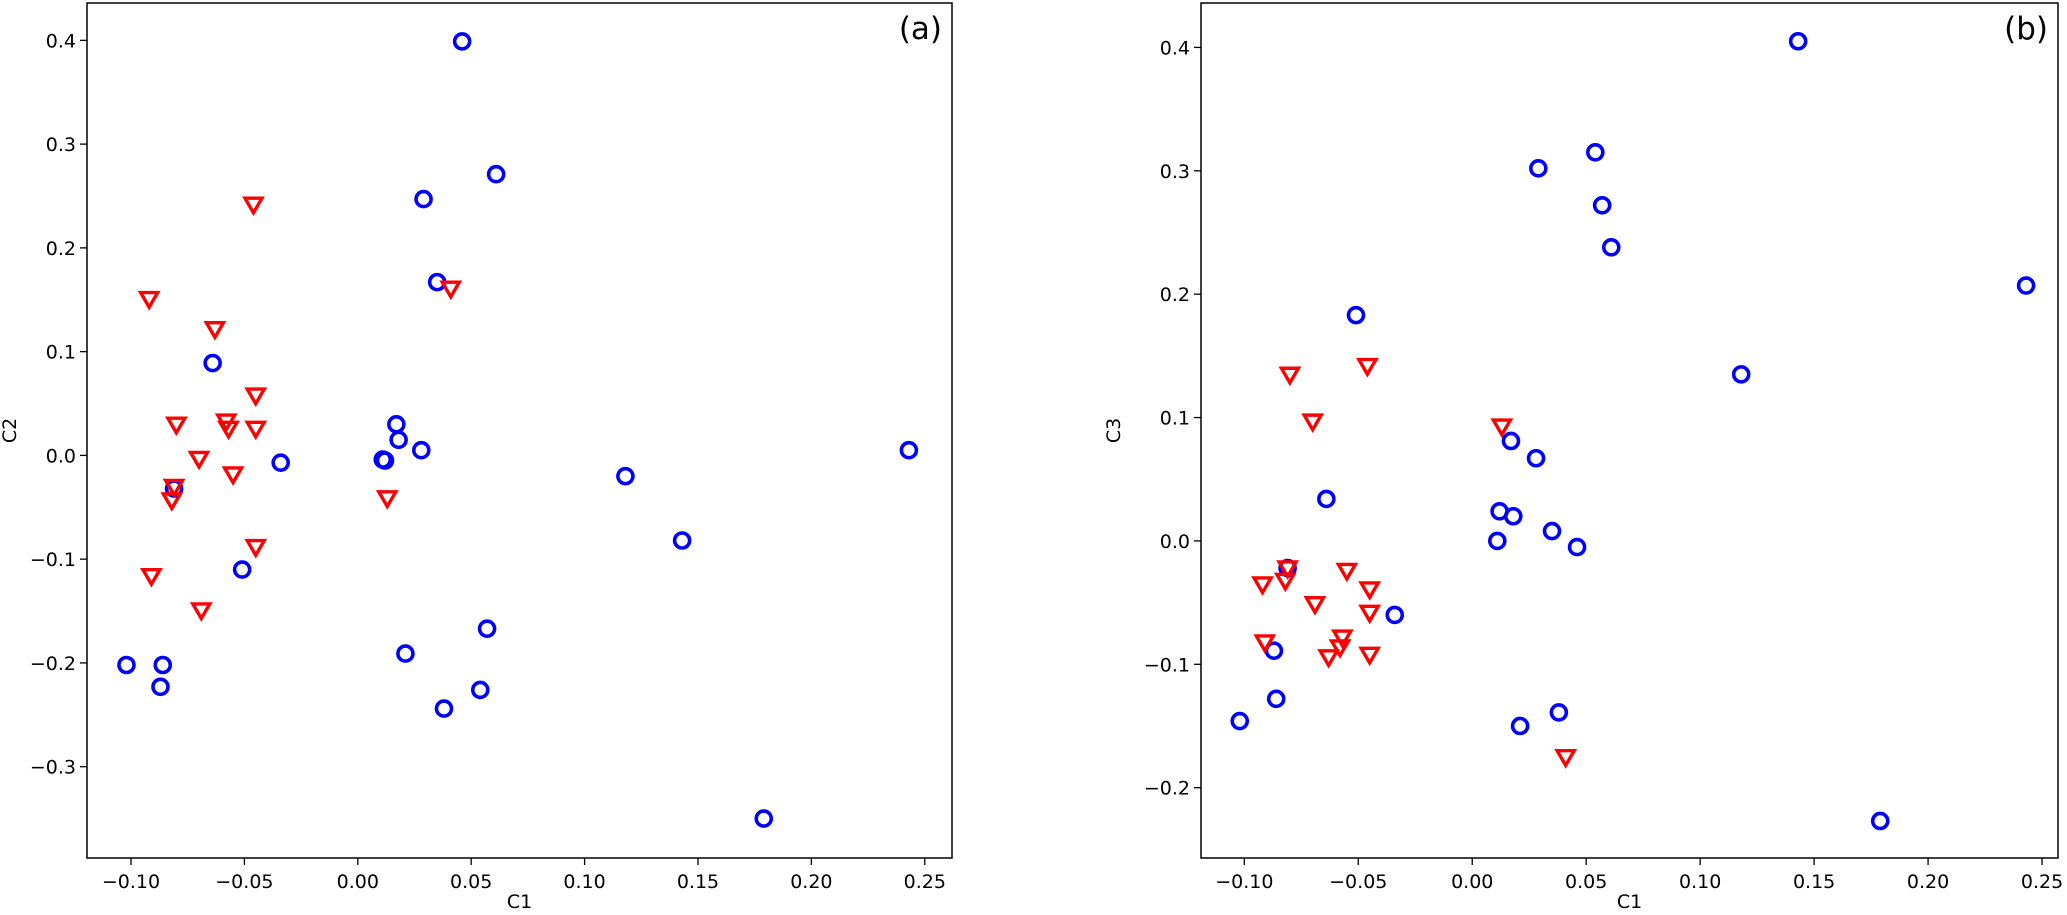 This screenshot has height=915, width=2067. Describe the element at coordinates (1114, 430) in the screenshot. I see `y-axis-label: C3` at that location.